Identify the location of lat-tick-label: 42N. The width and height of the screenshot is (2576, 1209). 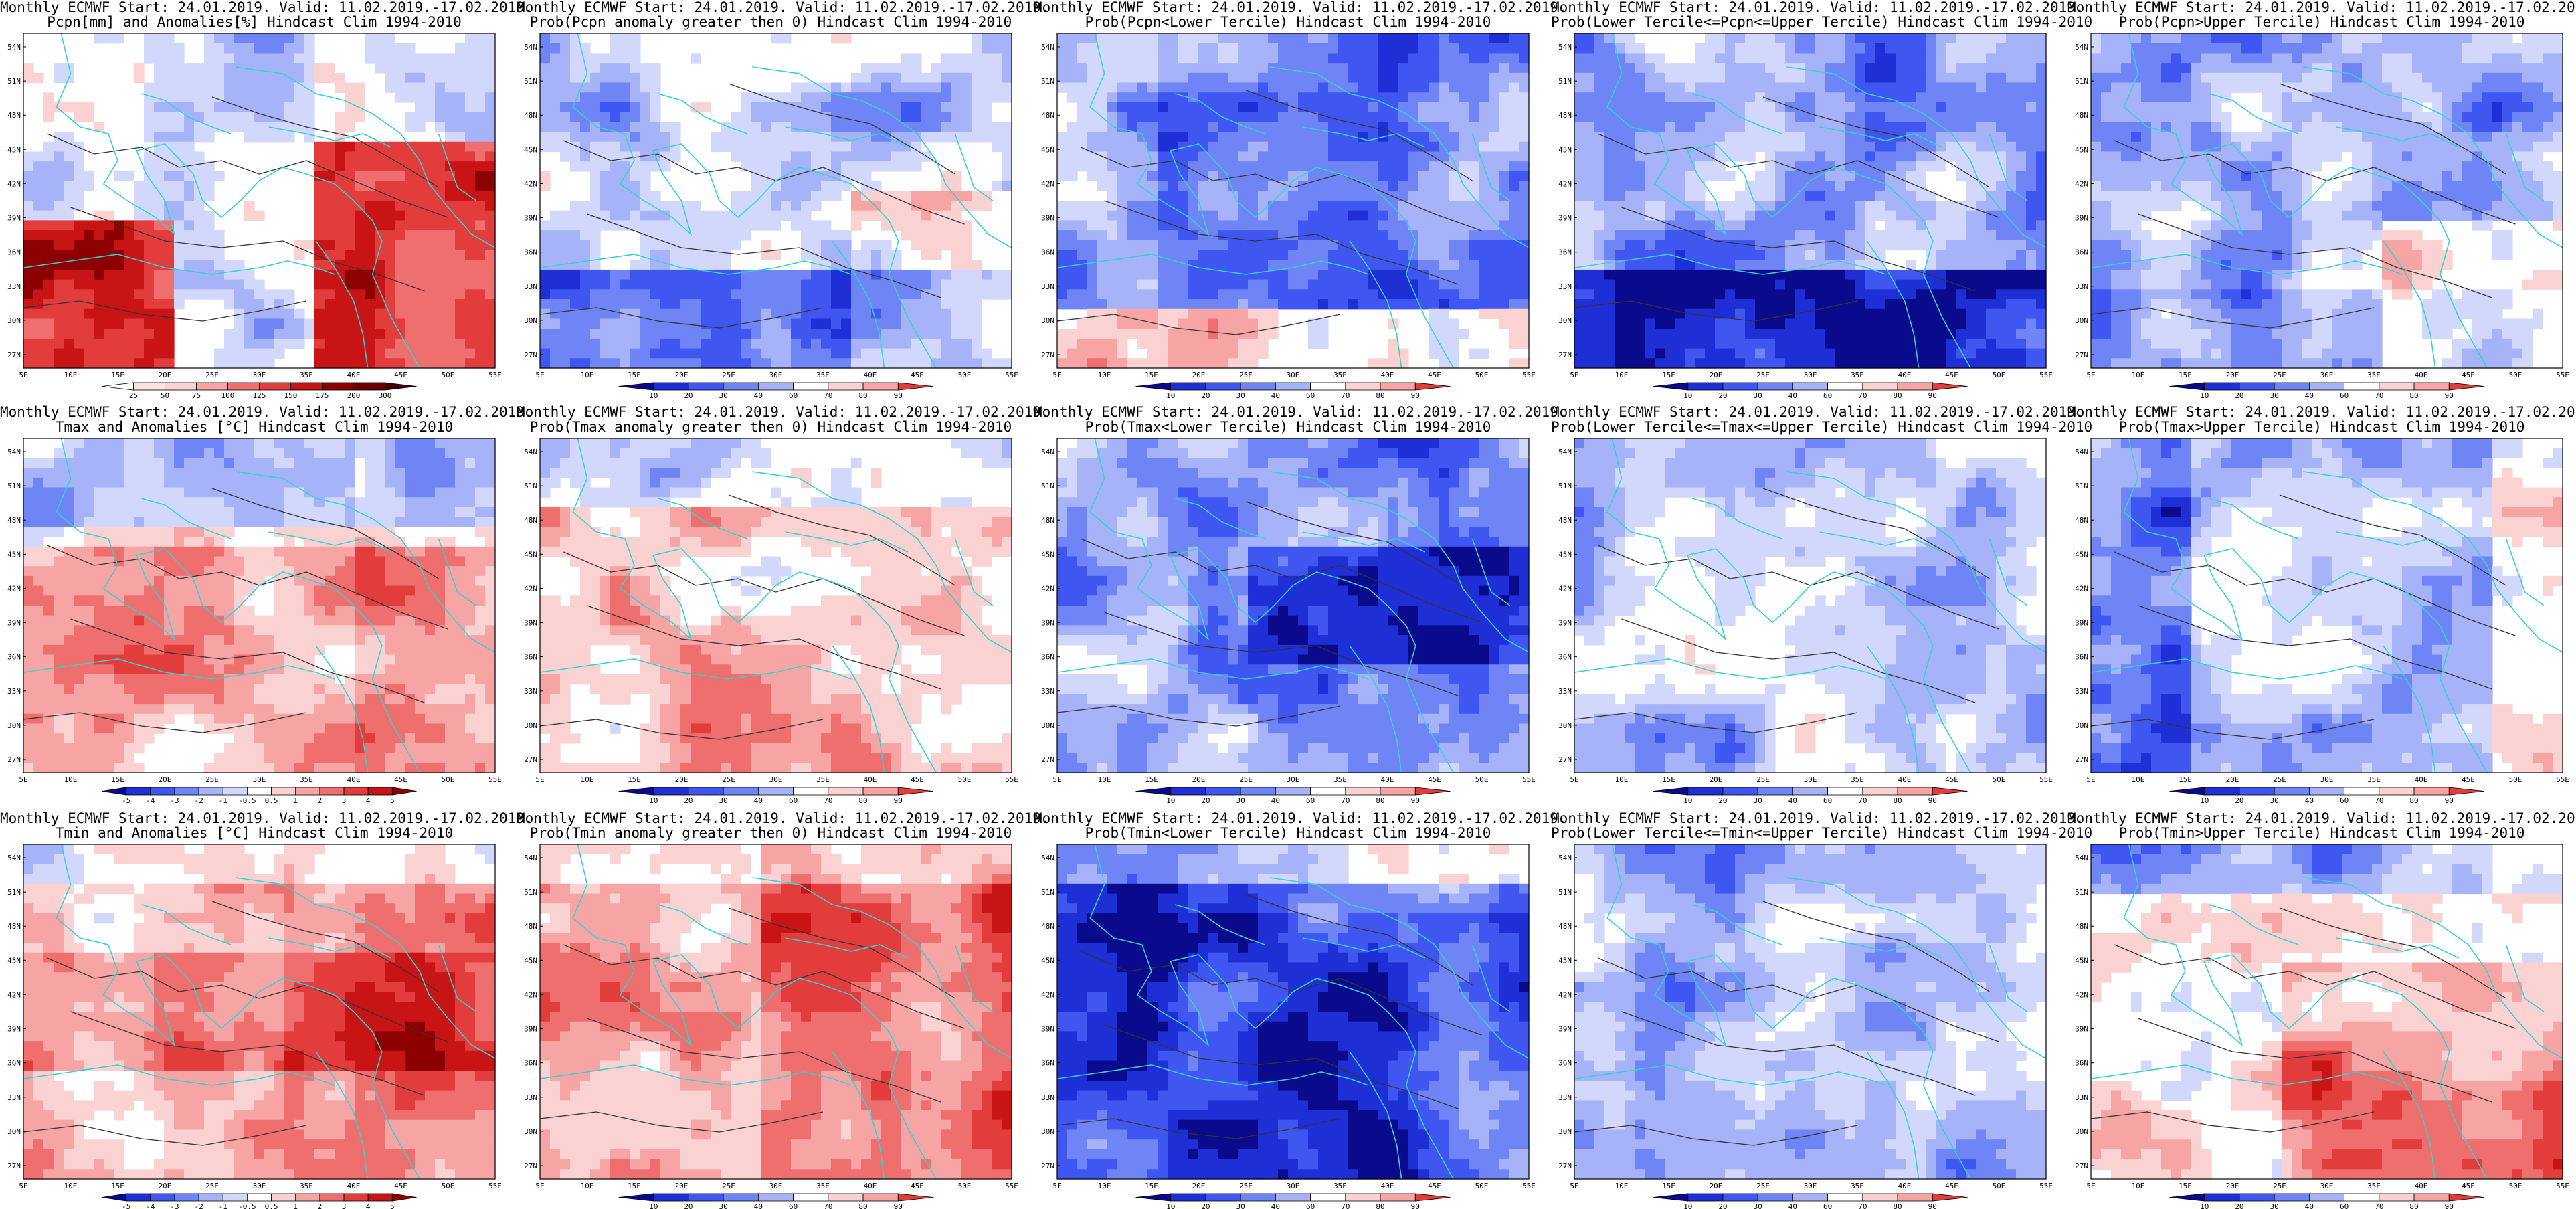
(1565, 994).